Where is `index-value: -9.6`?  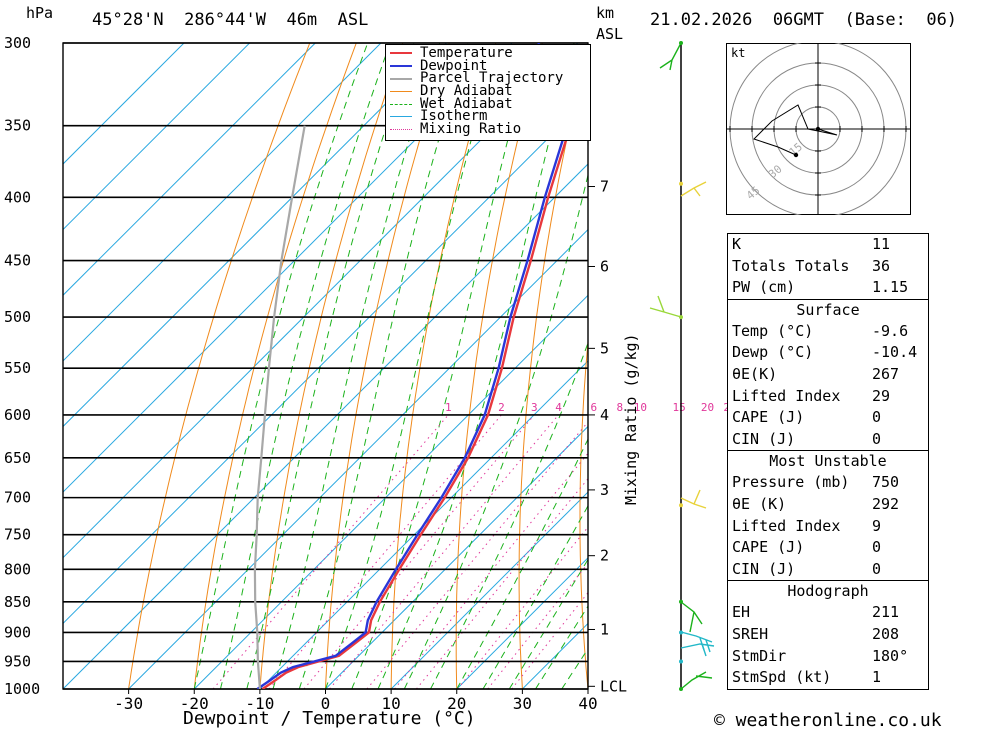 index-value: -9.6 is located at coordinates (890, 330).